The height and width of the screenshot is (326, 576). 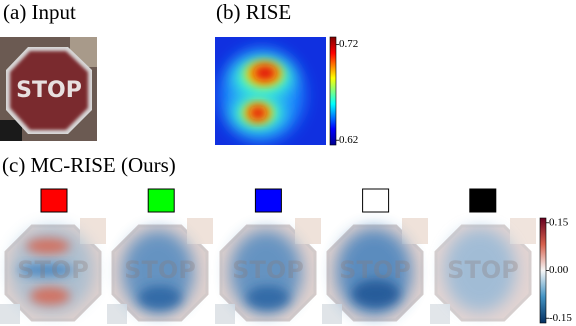 What do you see at coordinates (560, 318) in the screenshot?
I see `colorbar-tick-label: -0.15` at bounding box center [560, 318].